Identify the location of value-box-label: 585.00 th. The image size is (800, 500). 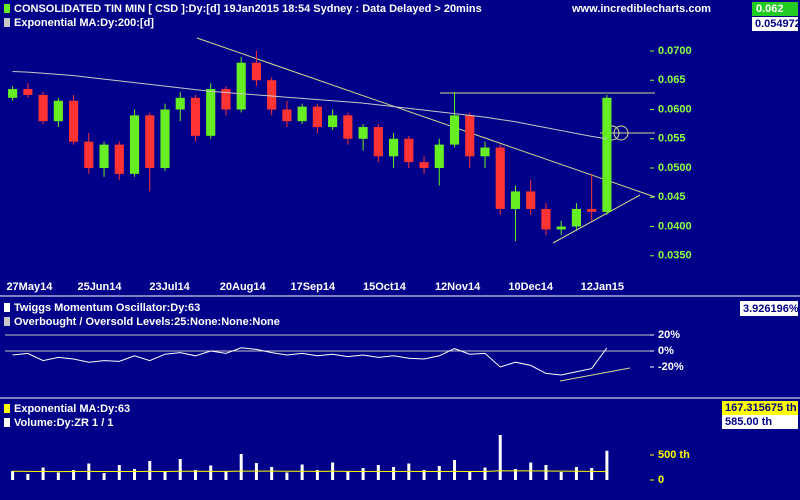
(748, 422).